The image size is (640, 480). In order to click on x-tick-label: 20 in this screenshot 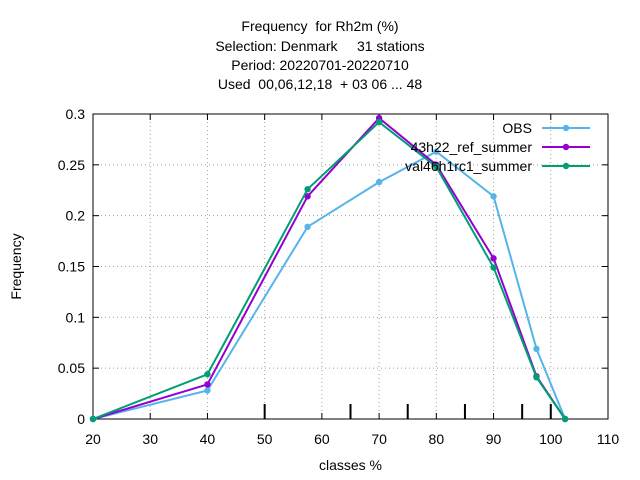, I will do `click(93, 439)`.